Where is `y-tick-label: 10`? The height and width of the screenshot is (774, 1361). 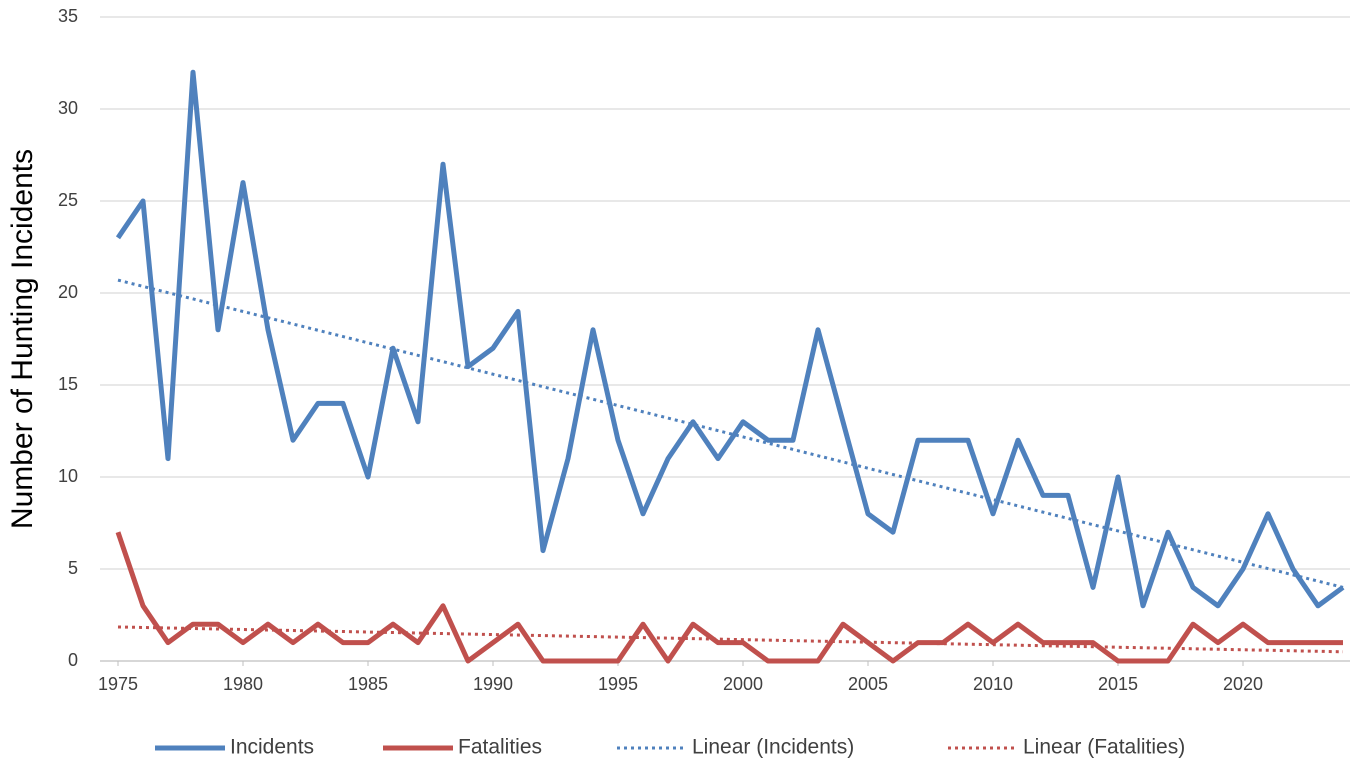 y-tick-label: 10 is located at coordinates (68, 476).